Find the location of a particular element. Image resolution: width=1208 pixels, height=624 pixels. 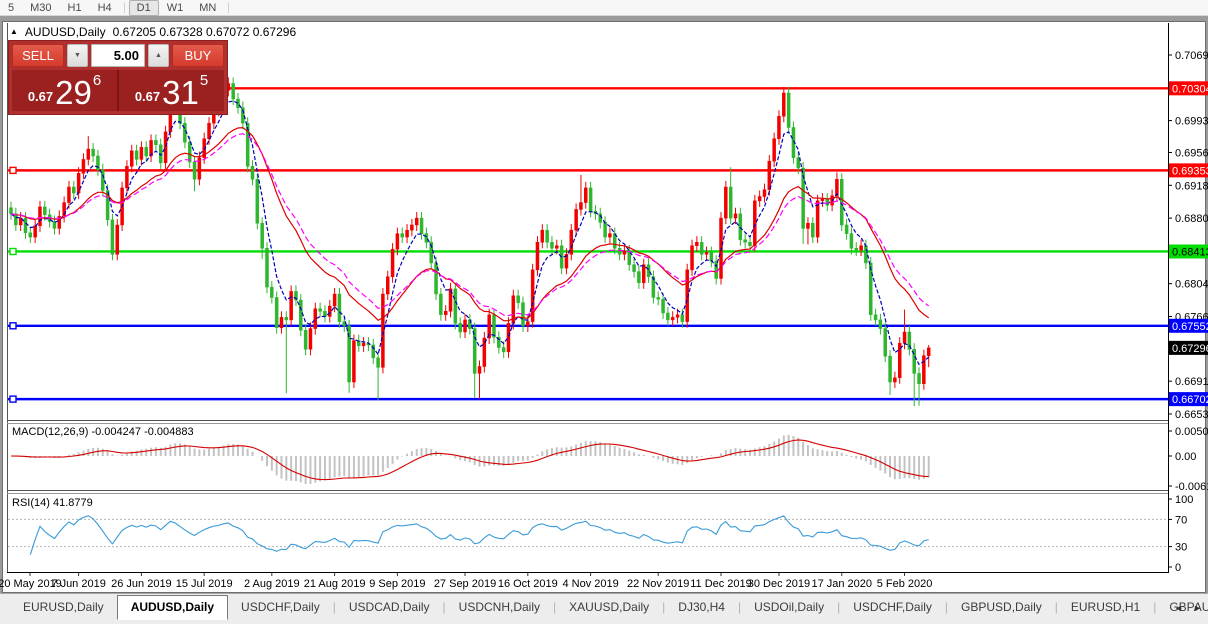

chart-tab-audusd-daily: AUDUSD,Daily is located at coordinates (172, 607).